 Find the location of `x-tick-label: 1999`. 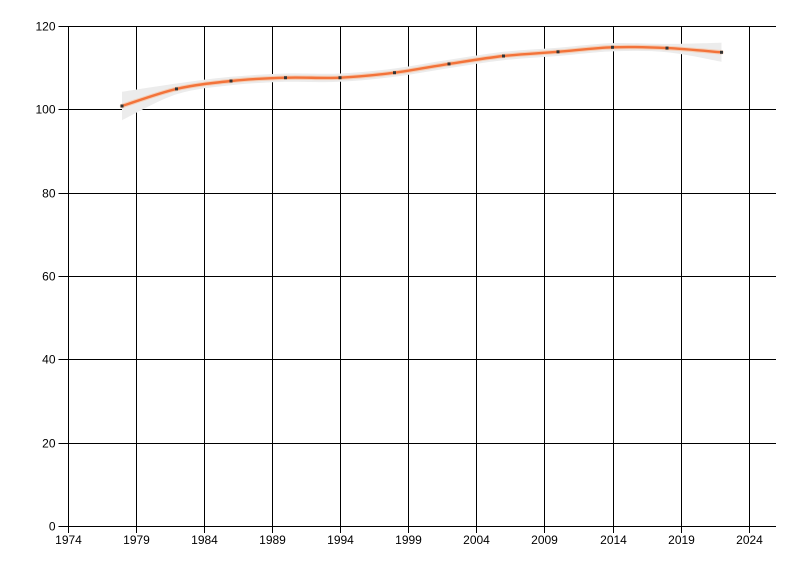

x-tick-label: 1999 is located at coordinates (408, 540).